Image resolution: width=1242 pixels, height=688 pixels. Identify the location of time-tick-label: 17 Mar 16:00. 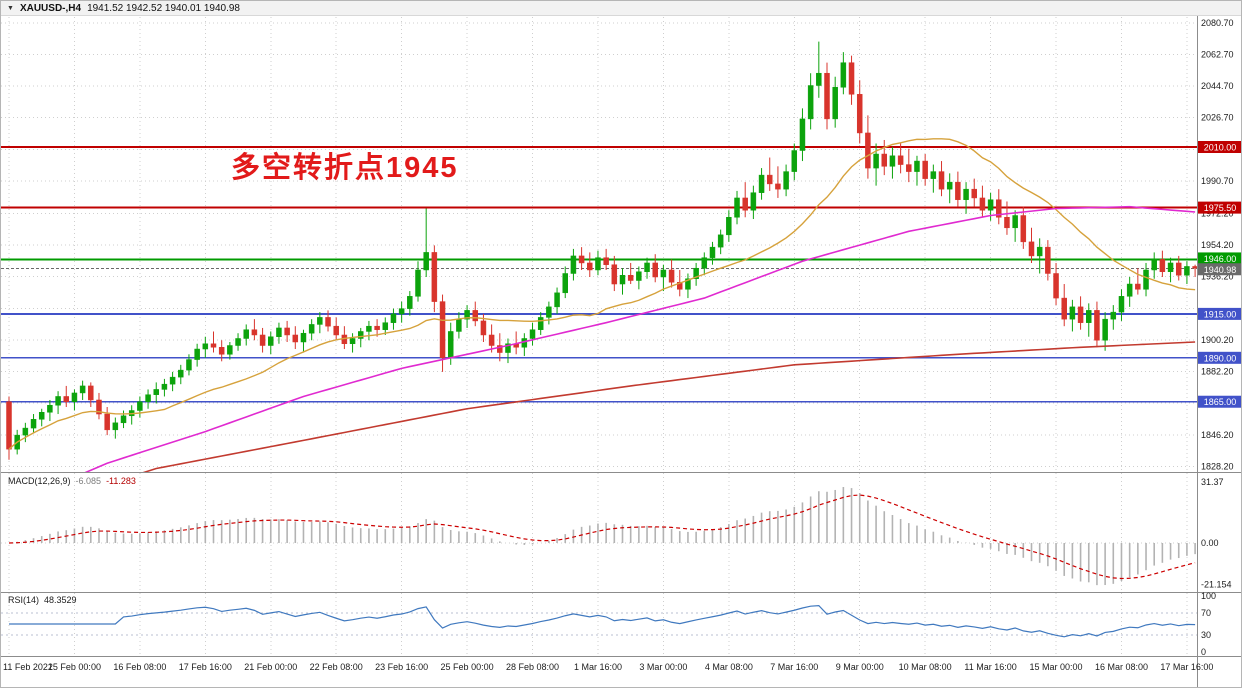
(1186, 667).